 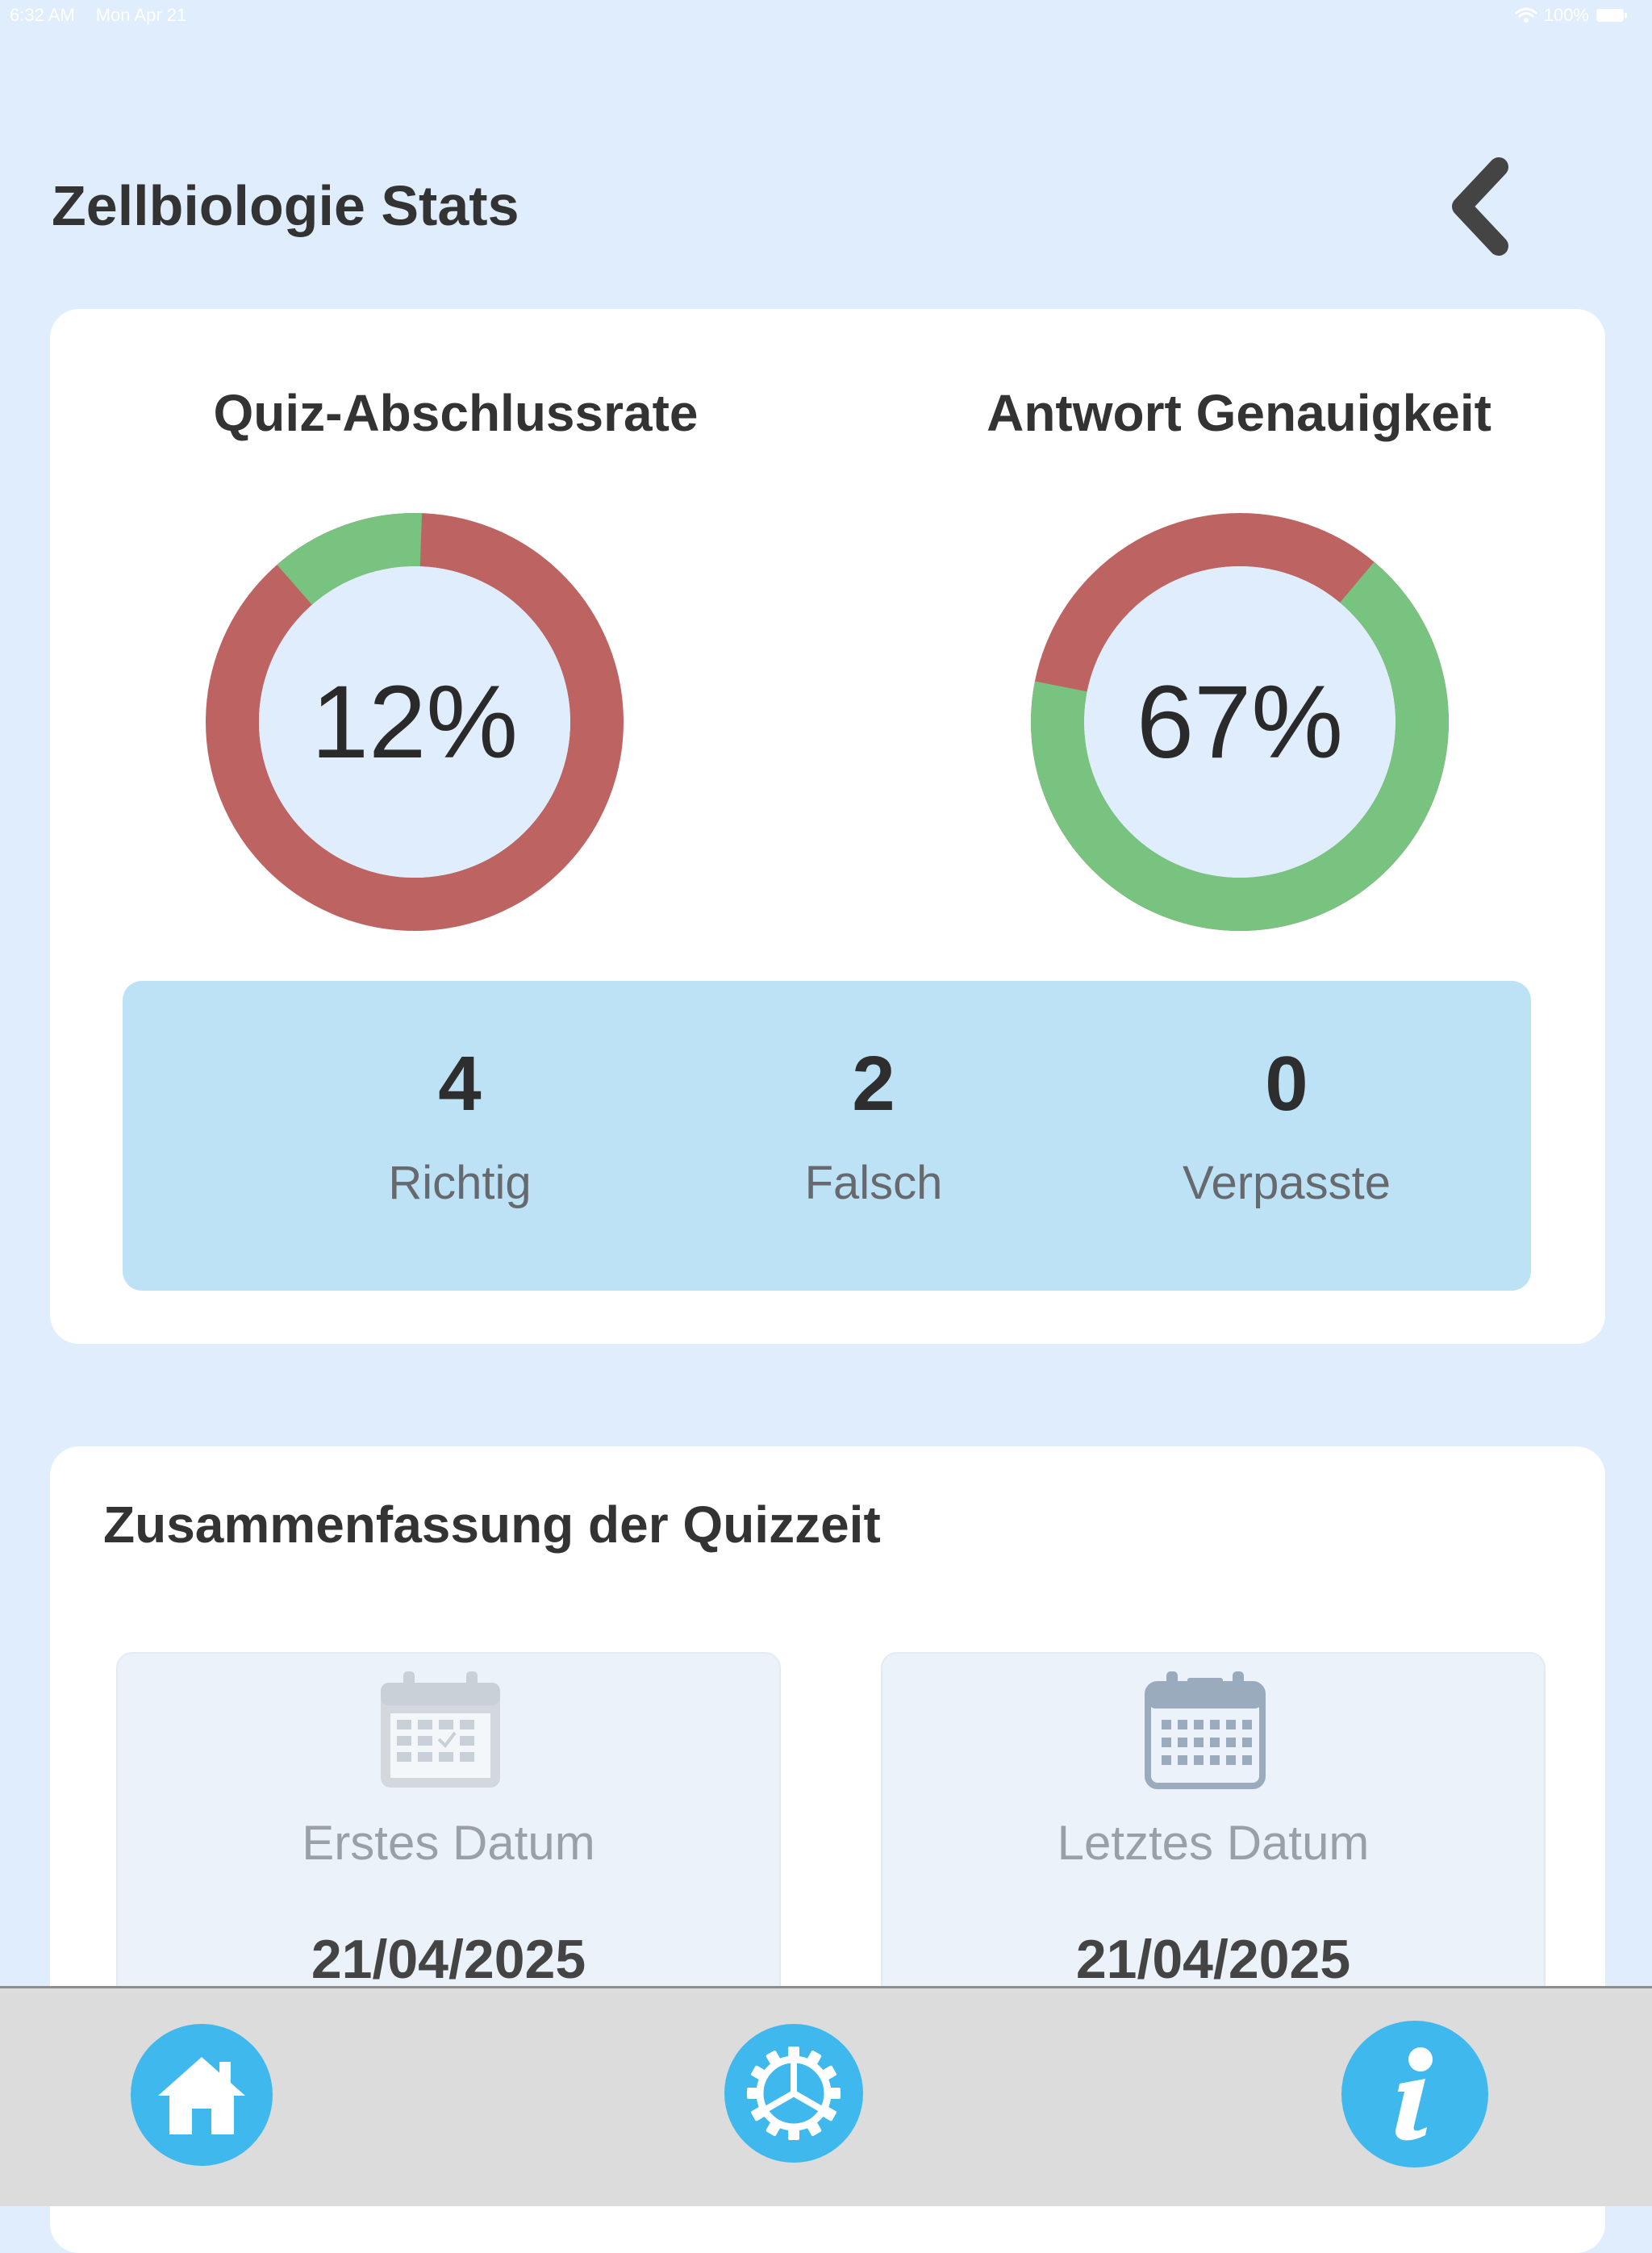 What do you see at coordinates (42, 15) in the screenshot?
I see `status-time: 6:32 AM` at bounding box center [42, 15].